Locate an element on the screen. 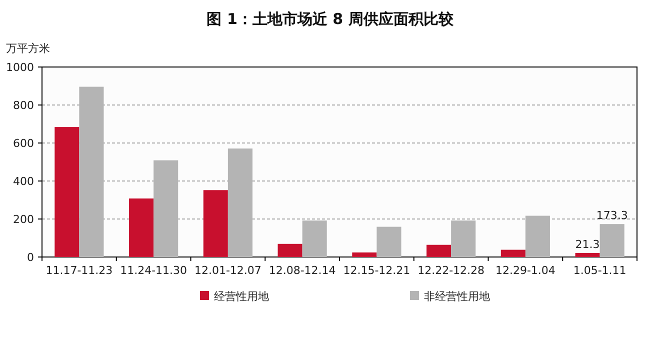 The image size is (660, 343). y-axis-title: 万平方米 is located at coordinates (28, 48).